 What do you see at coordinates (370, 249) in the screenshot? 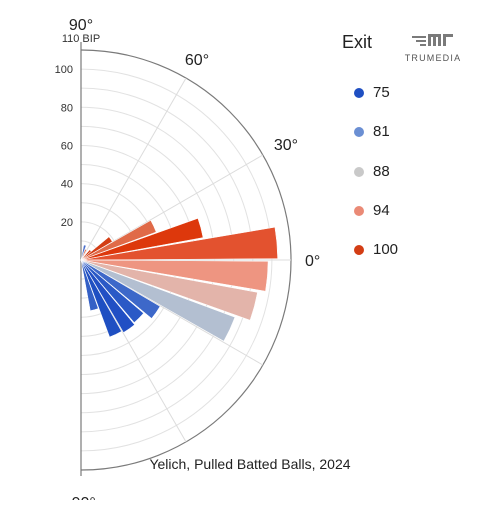
I see `legend-item-100: 100` at bounding box center [370, 249].